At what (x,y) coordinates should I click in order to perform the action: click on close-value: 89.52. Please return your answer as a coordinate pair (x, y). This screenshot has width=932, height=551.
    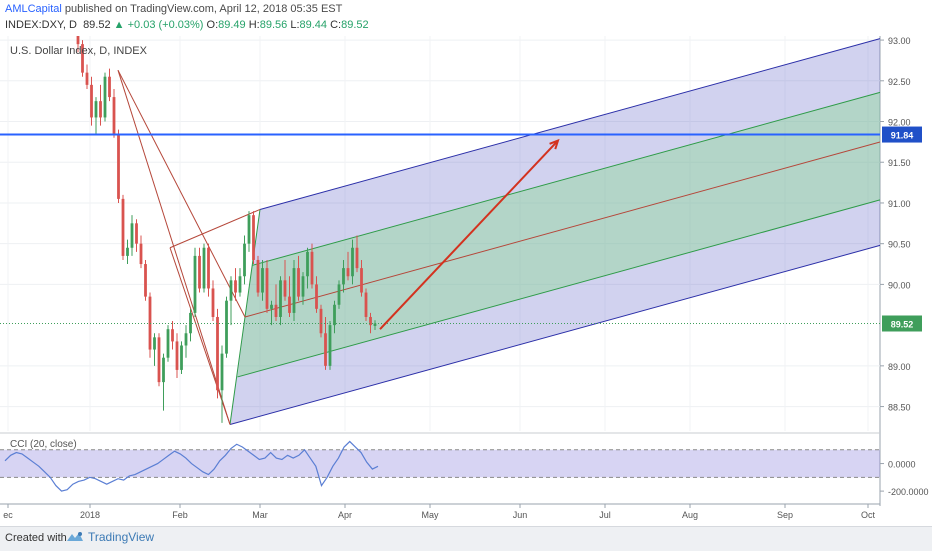
    Looking at the image, I should click on (355, 25).